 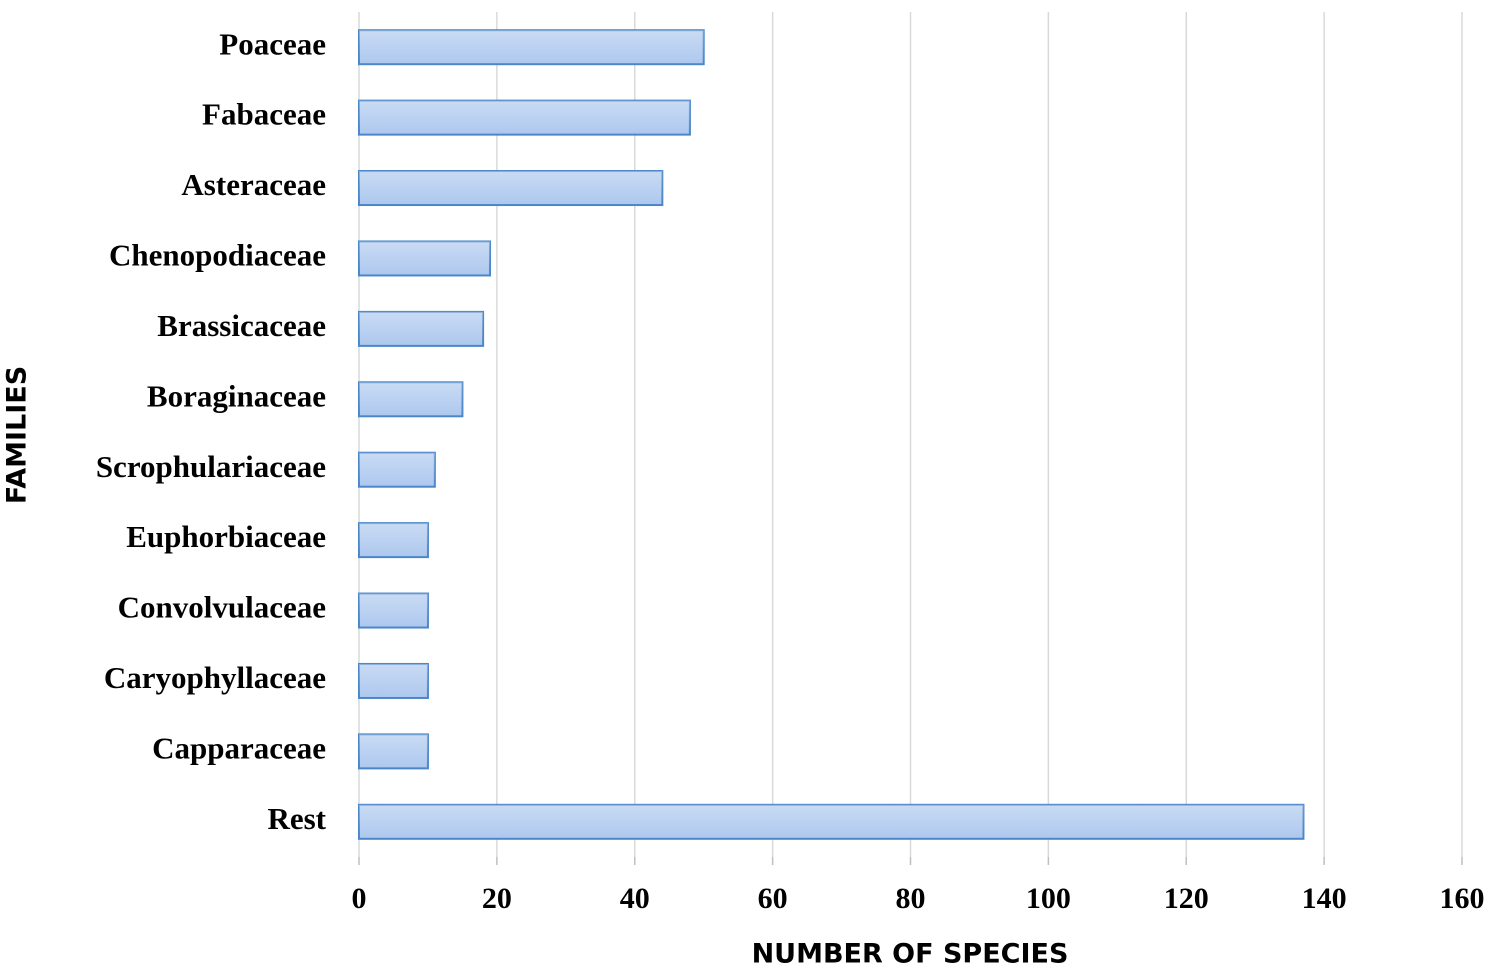 I want to click on y-tick-label: Euphorbiaceae, so click(x=226, y=536).